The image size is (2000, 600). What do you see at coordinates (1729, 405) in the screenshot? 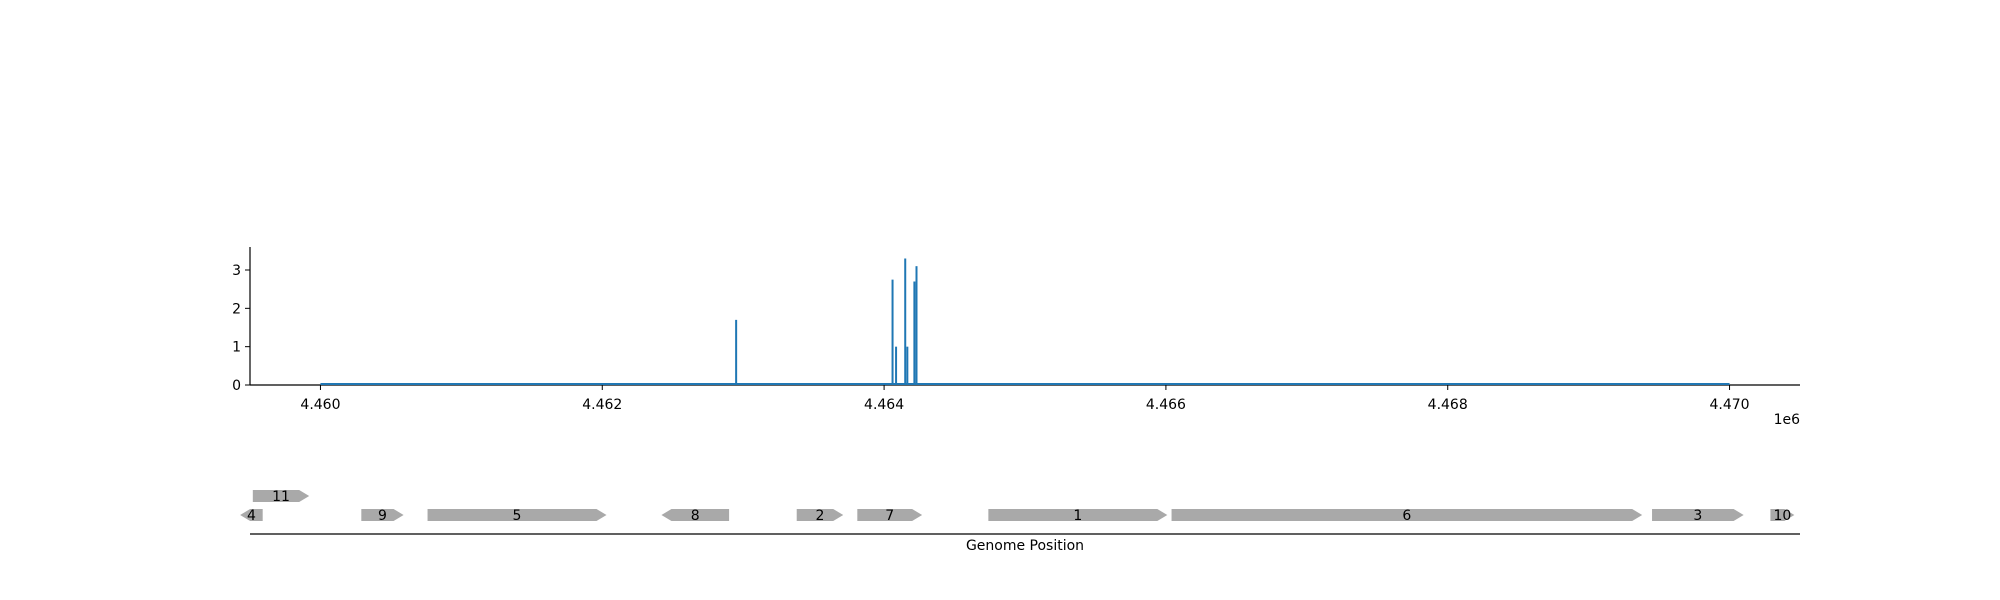
I see `x-tick-label: 4.470` at bounding box center [1729, 405].